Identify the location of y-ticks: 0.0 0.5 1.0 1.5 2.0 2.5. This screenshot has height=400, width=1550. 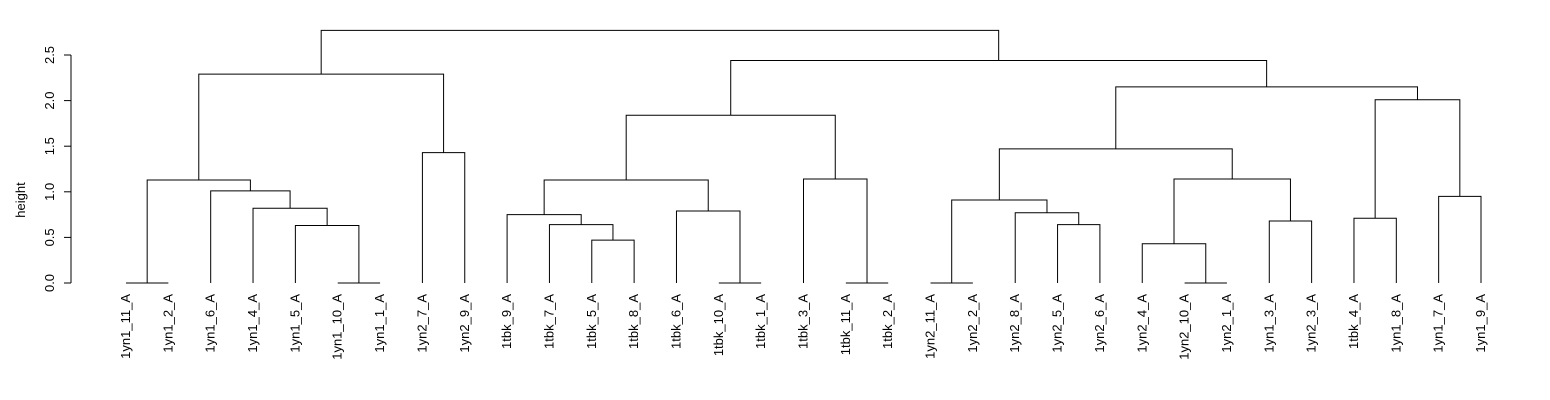
(56, 169).